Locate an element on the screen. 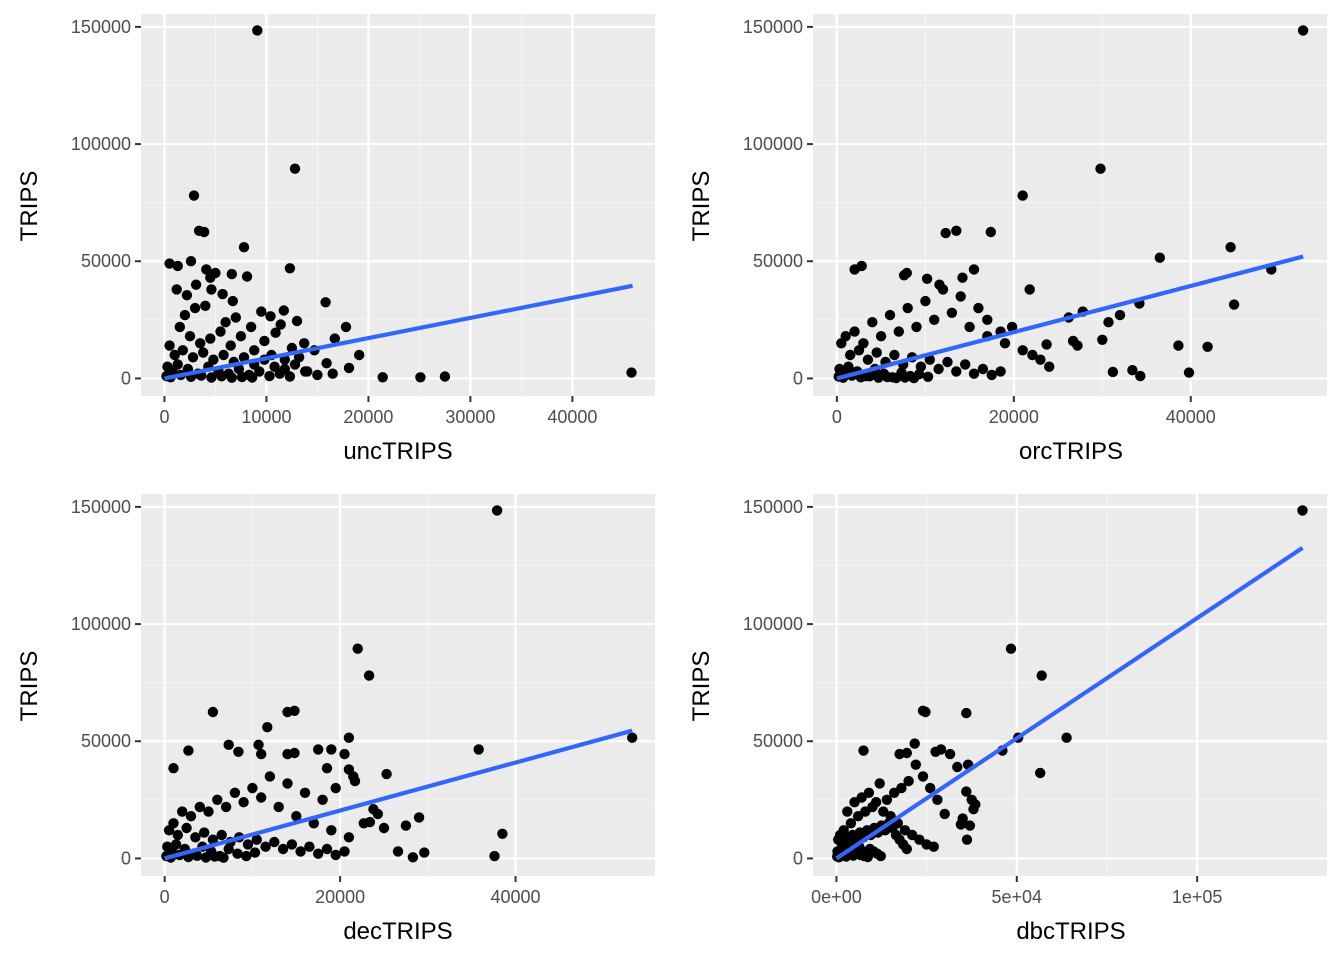  y-tick-label: 0 is located at coordinates (798, 378).